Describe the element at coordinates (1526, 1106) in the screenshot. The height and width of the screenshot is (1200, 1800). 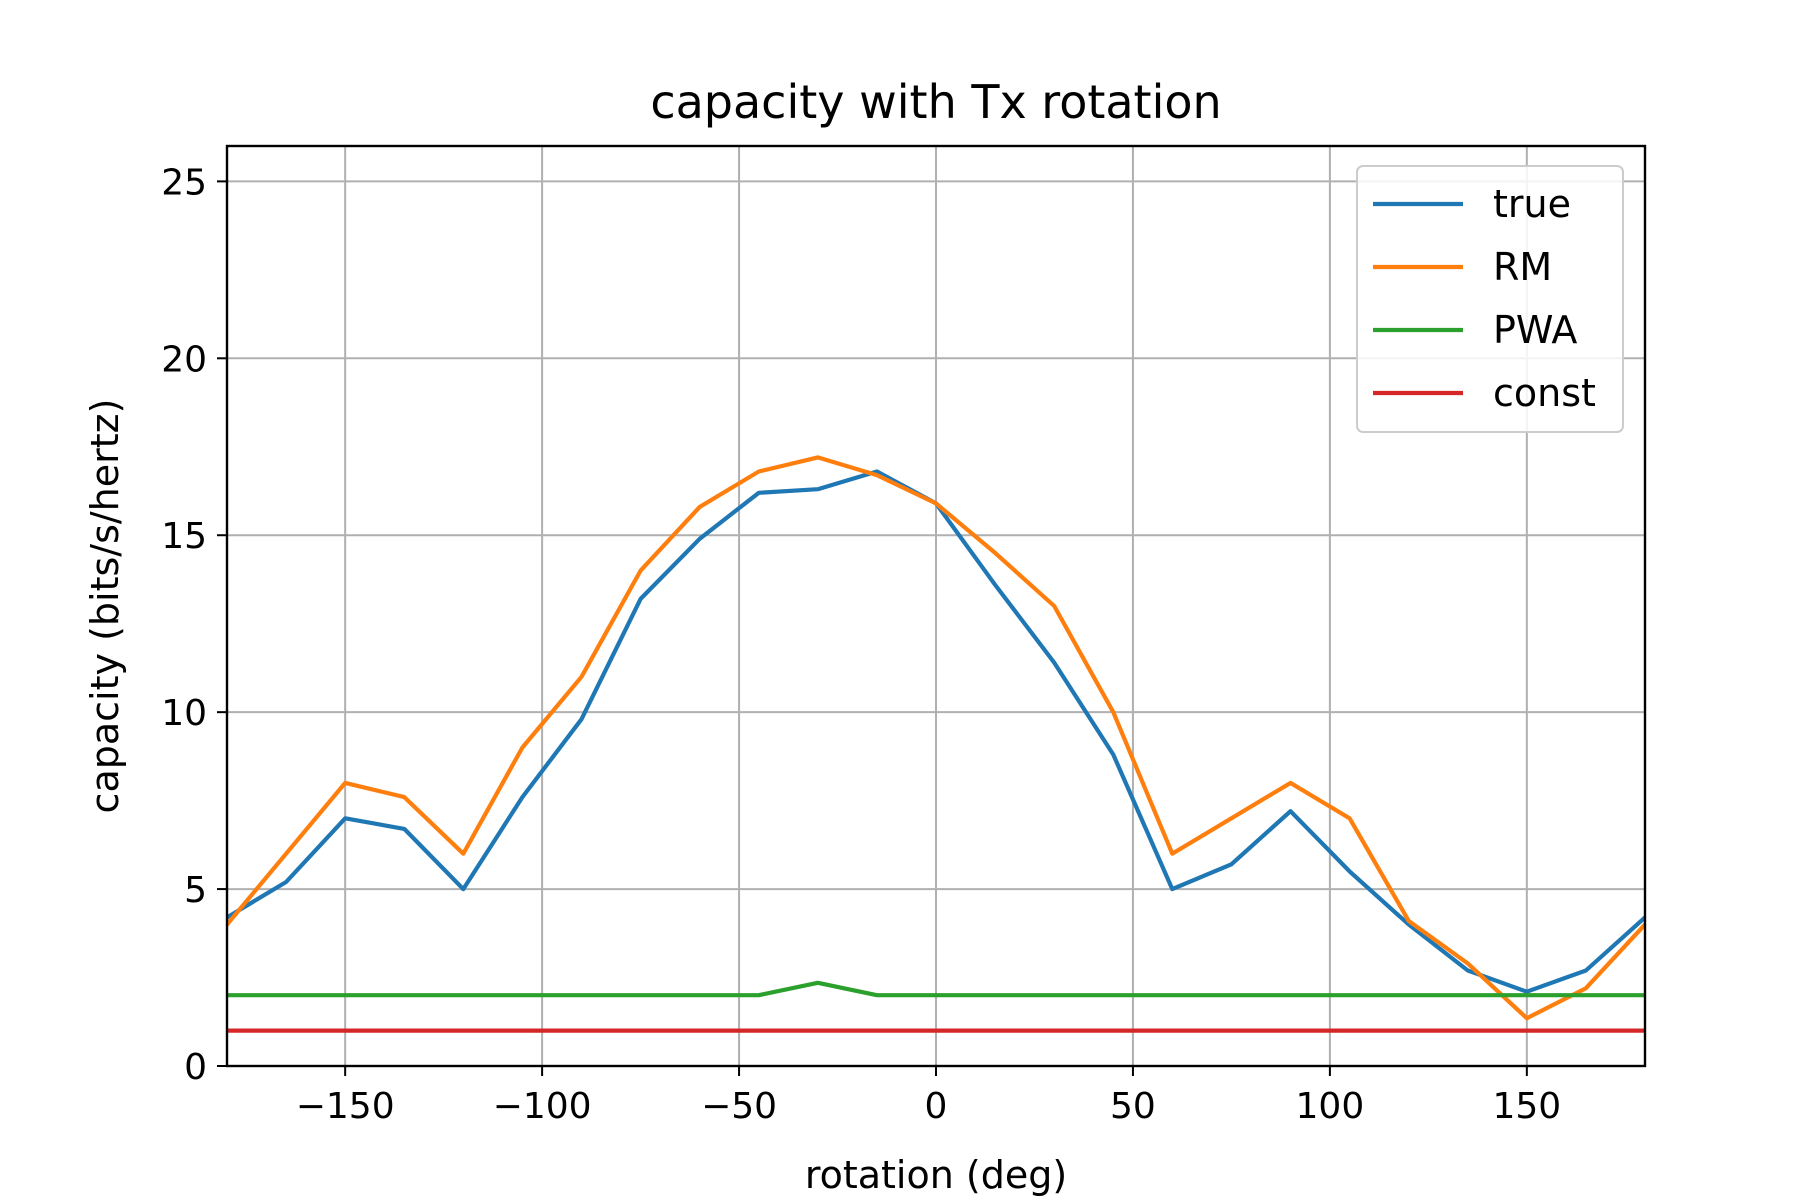
I see `x-tick-label: 150` at that location.